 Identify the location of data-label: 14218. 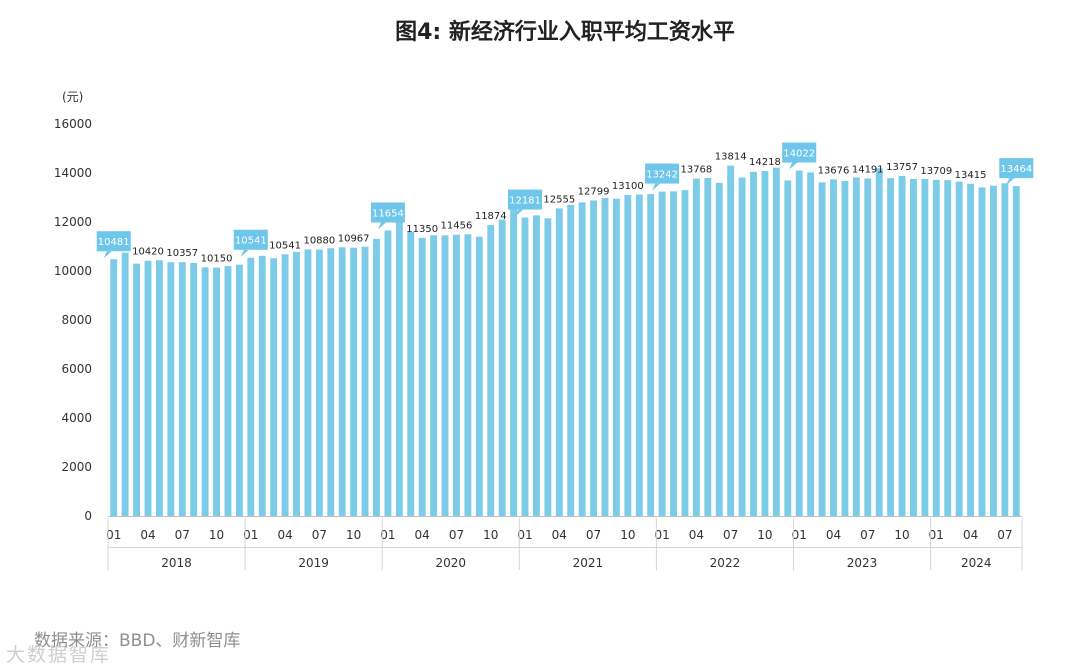
(765, 162).